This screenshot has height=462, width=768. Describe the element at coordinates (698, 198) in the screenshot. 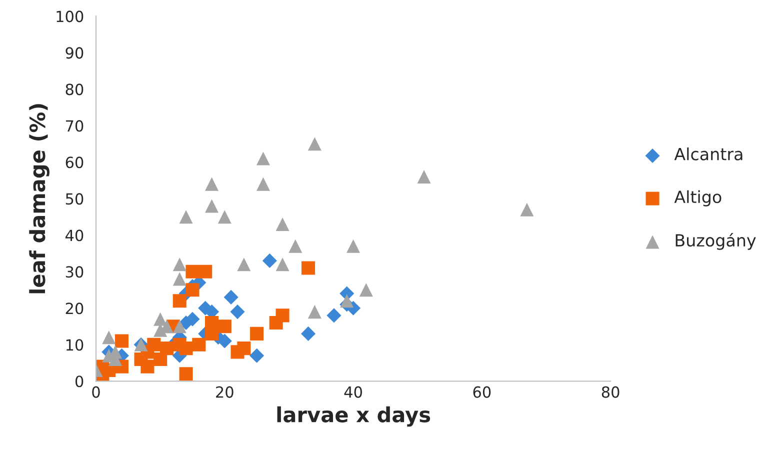

I see `legend-label: Altigo` at that location.